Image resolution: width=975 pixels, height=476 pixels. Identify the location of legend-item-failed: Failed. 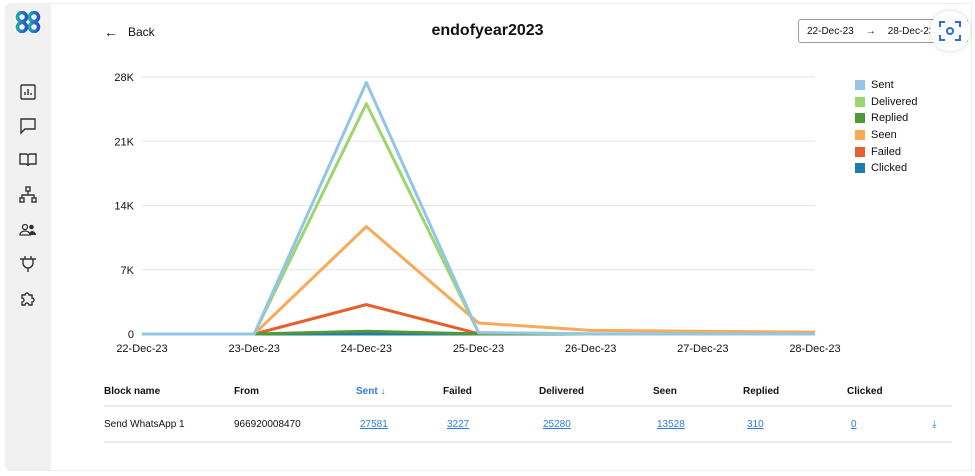
(886, 151).